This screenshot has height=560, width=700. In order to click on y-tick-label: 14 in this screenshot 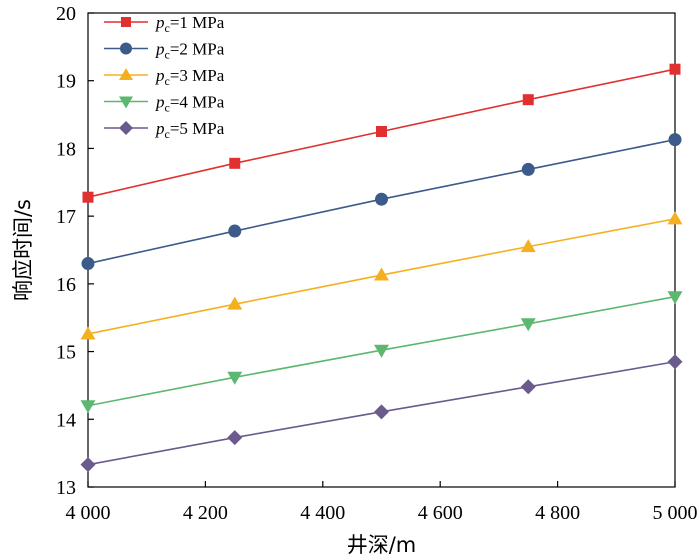, I will do `click(66, 420)`.